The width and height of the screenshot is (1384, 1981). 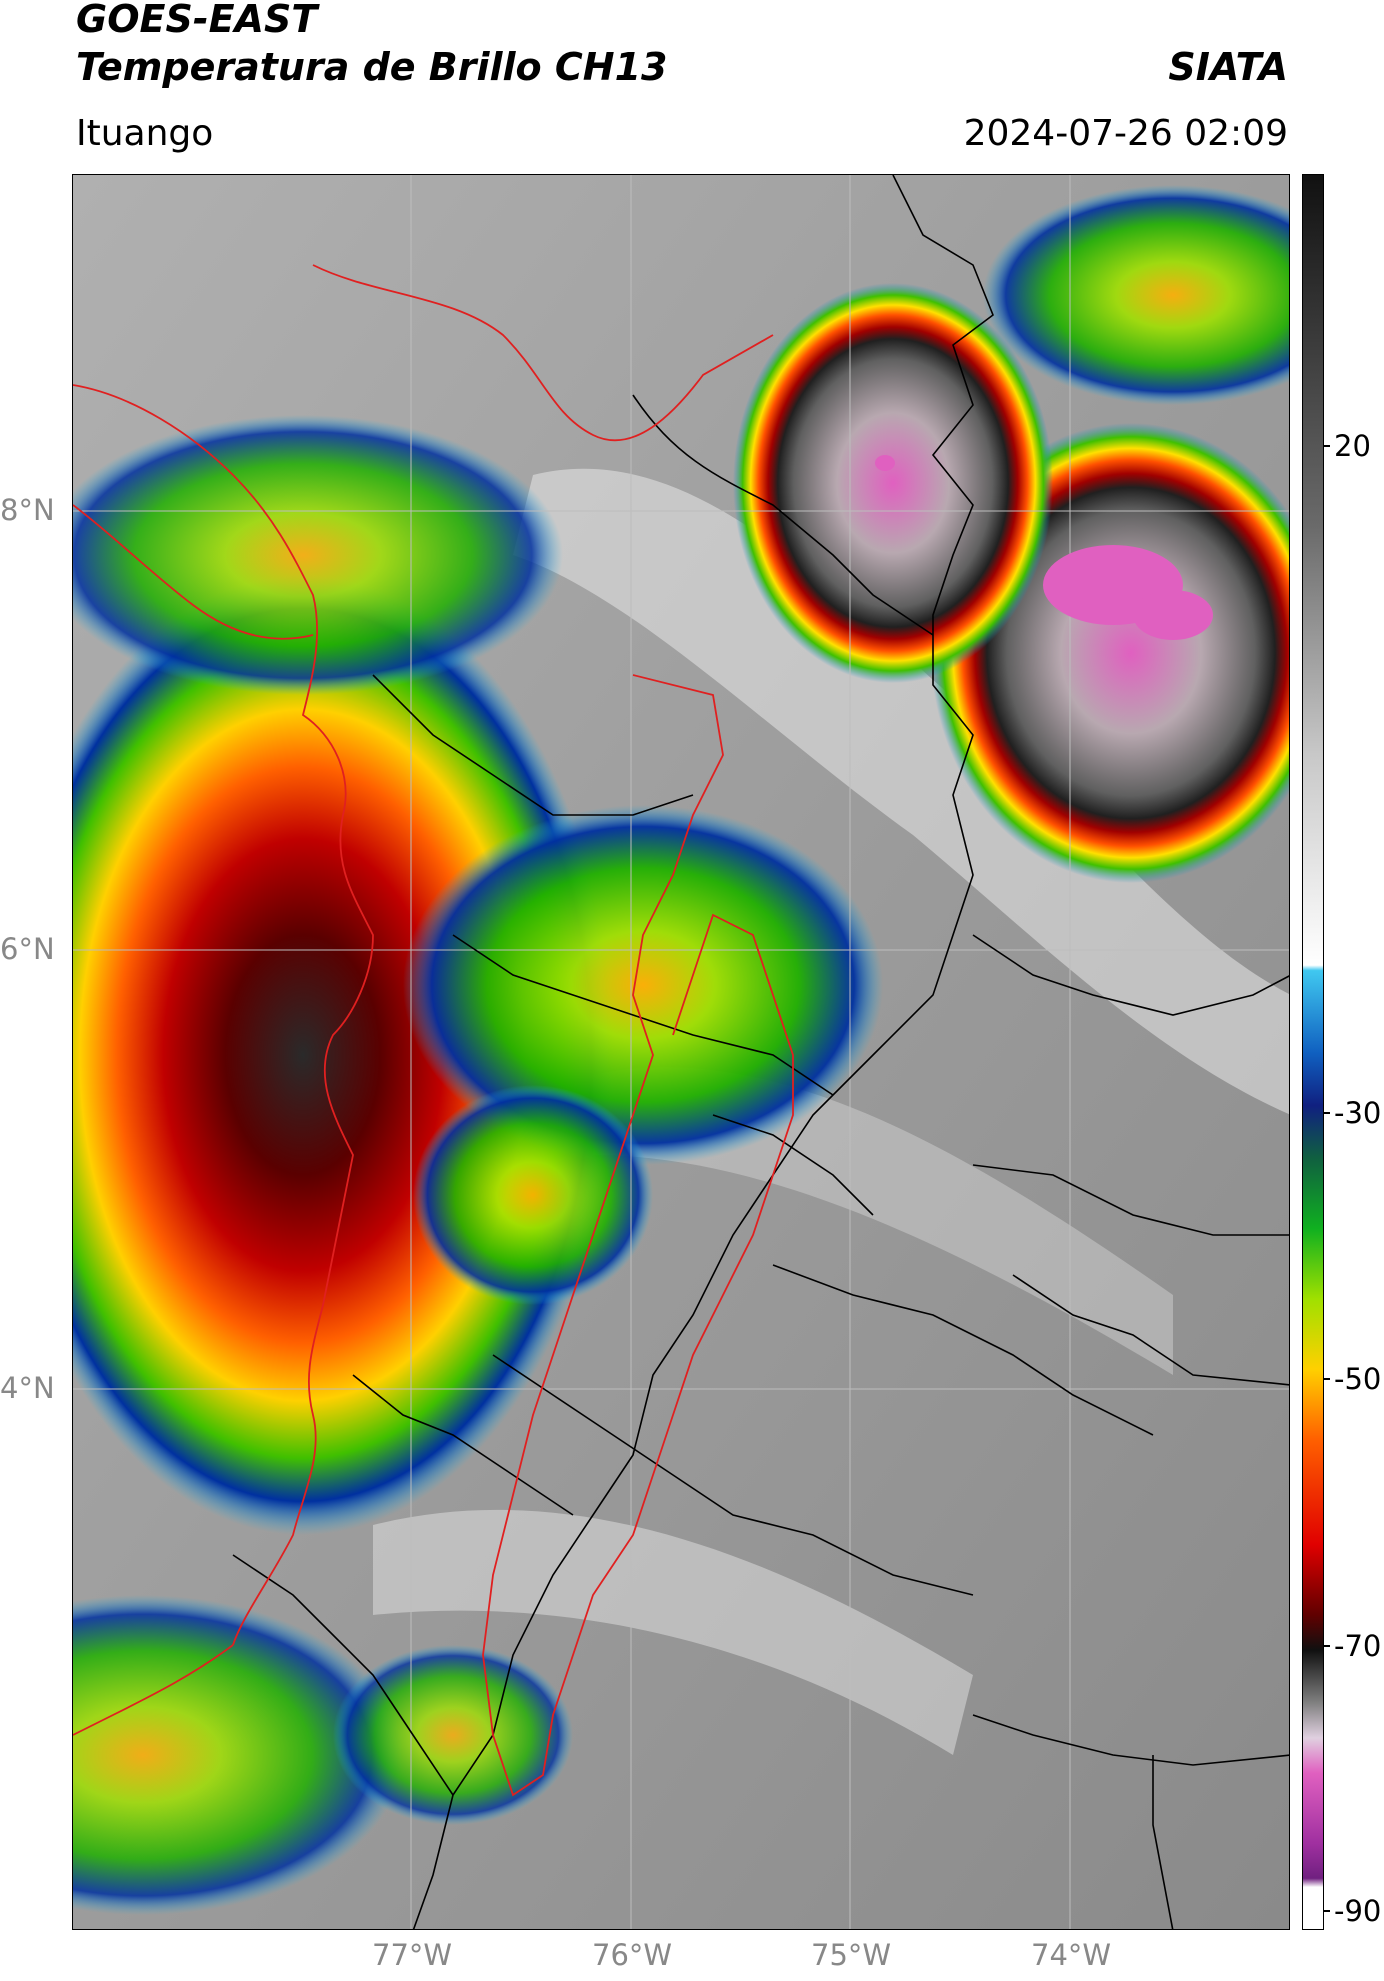 I want to click on lat-label-8n: 8°N, so click(x=27, y=510).